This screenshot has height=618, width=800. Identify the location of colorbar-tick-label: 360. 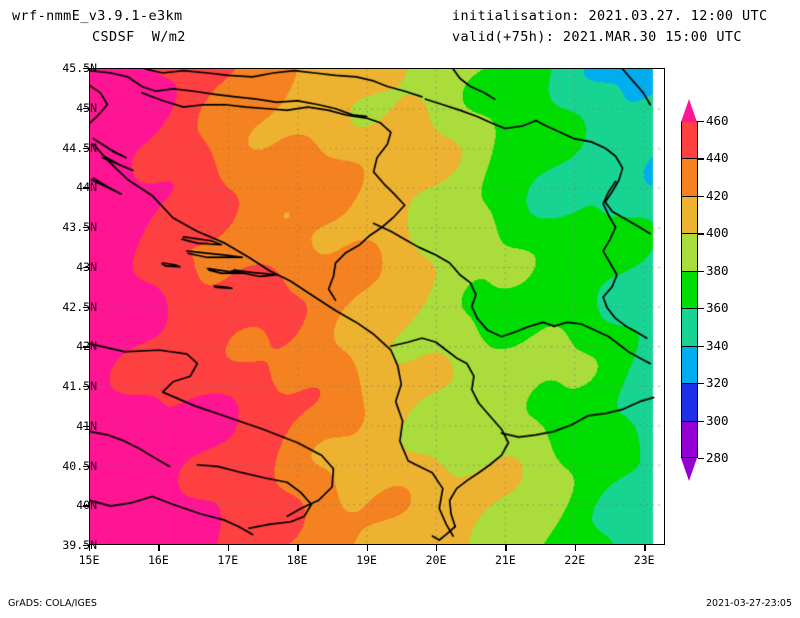
(717, 308).